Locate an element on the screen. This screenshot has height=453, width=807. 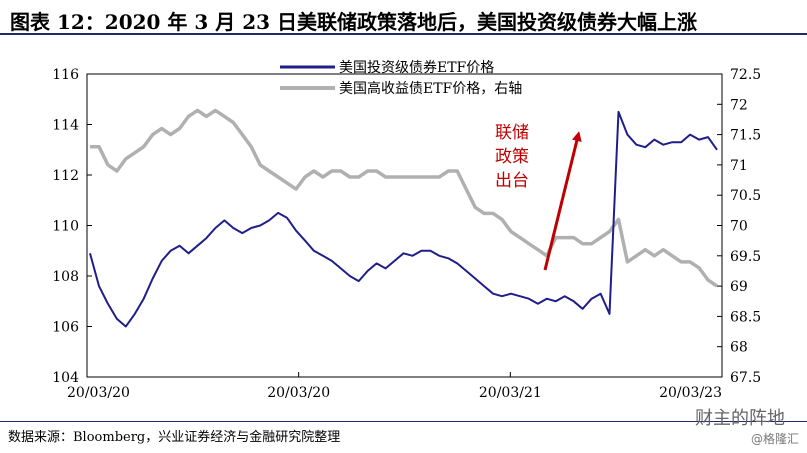
annotation-line: 政策 is located at coordinates (512, 157).